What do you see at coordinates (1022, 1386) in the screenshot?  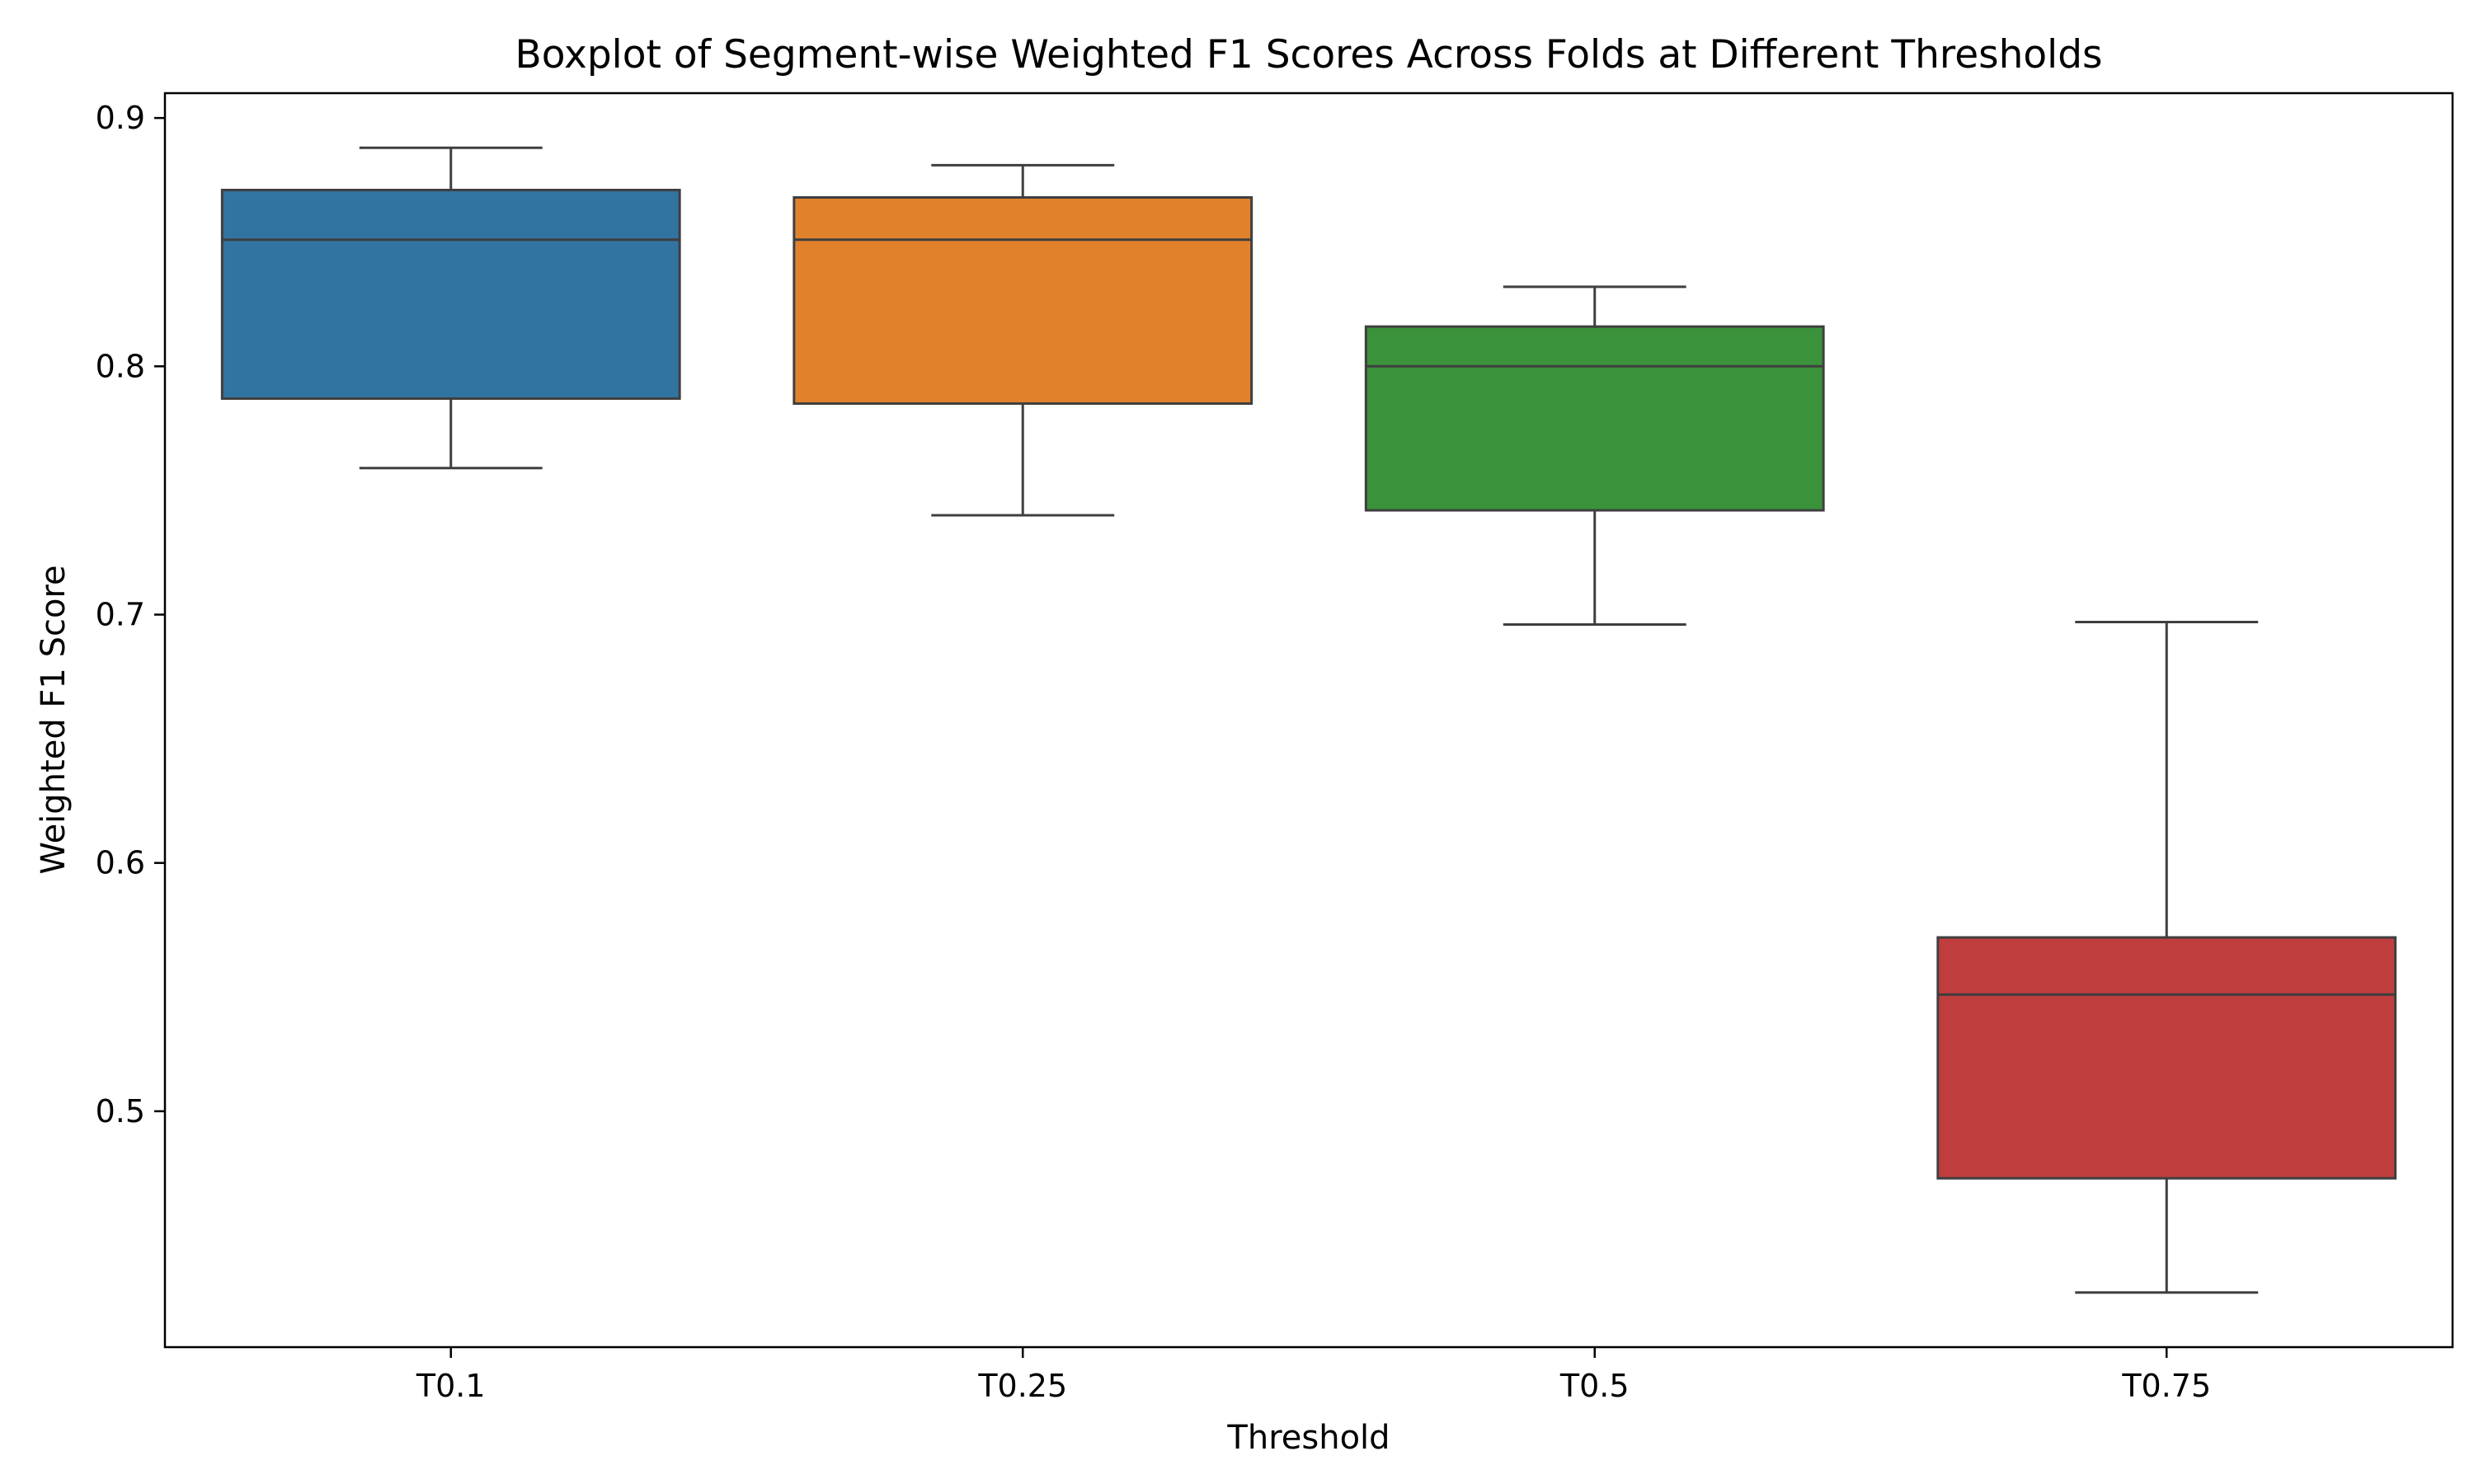 I see `x-tick-label: T0.25` at bounding box center [1022, 1386].